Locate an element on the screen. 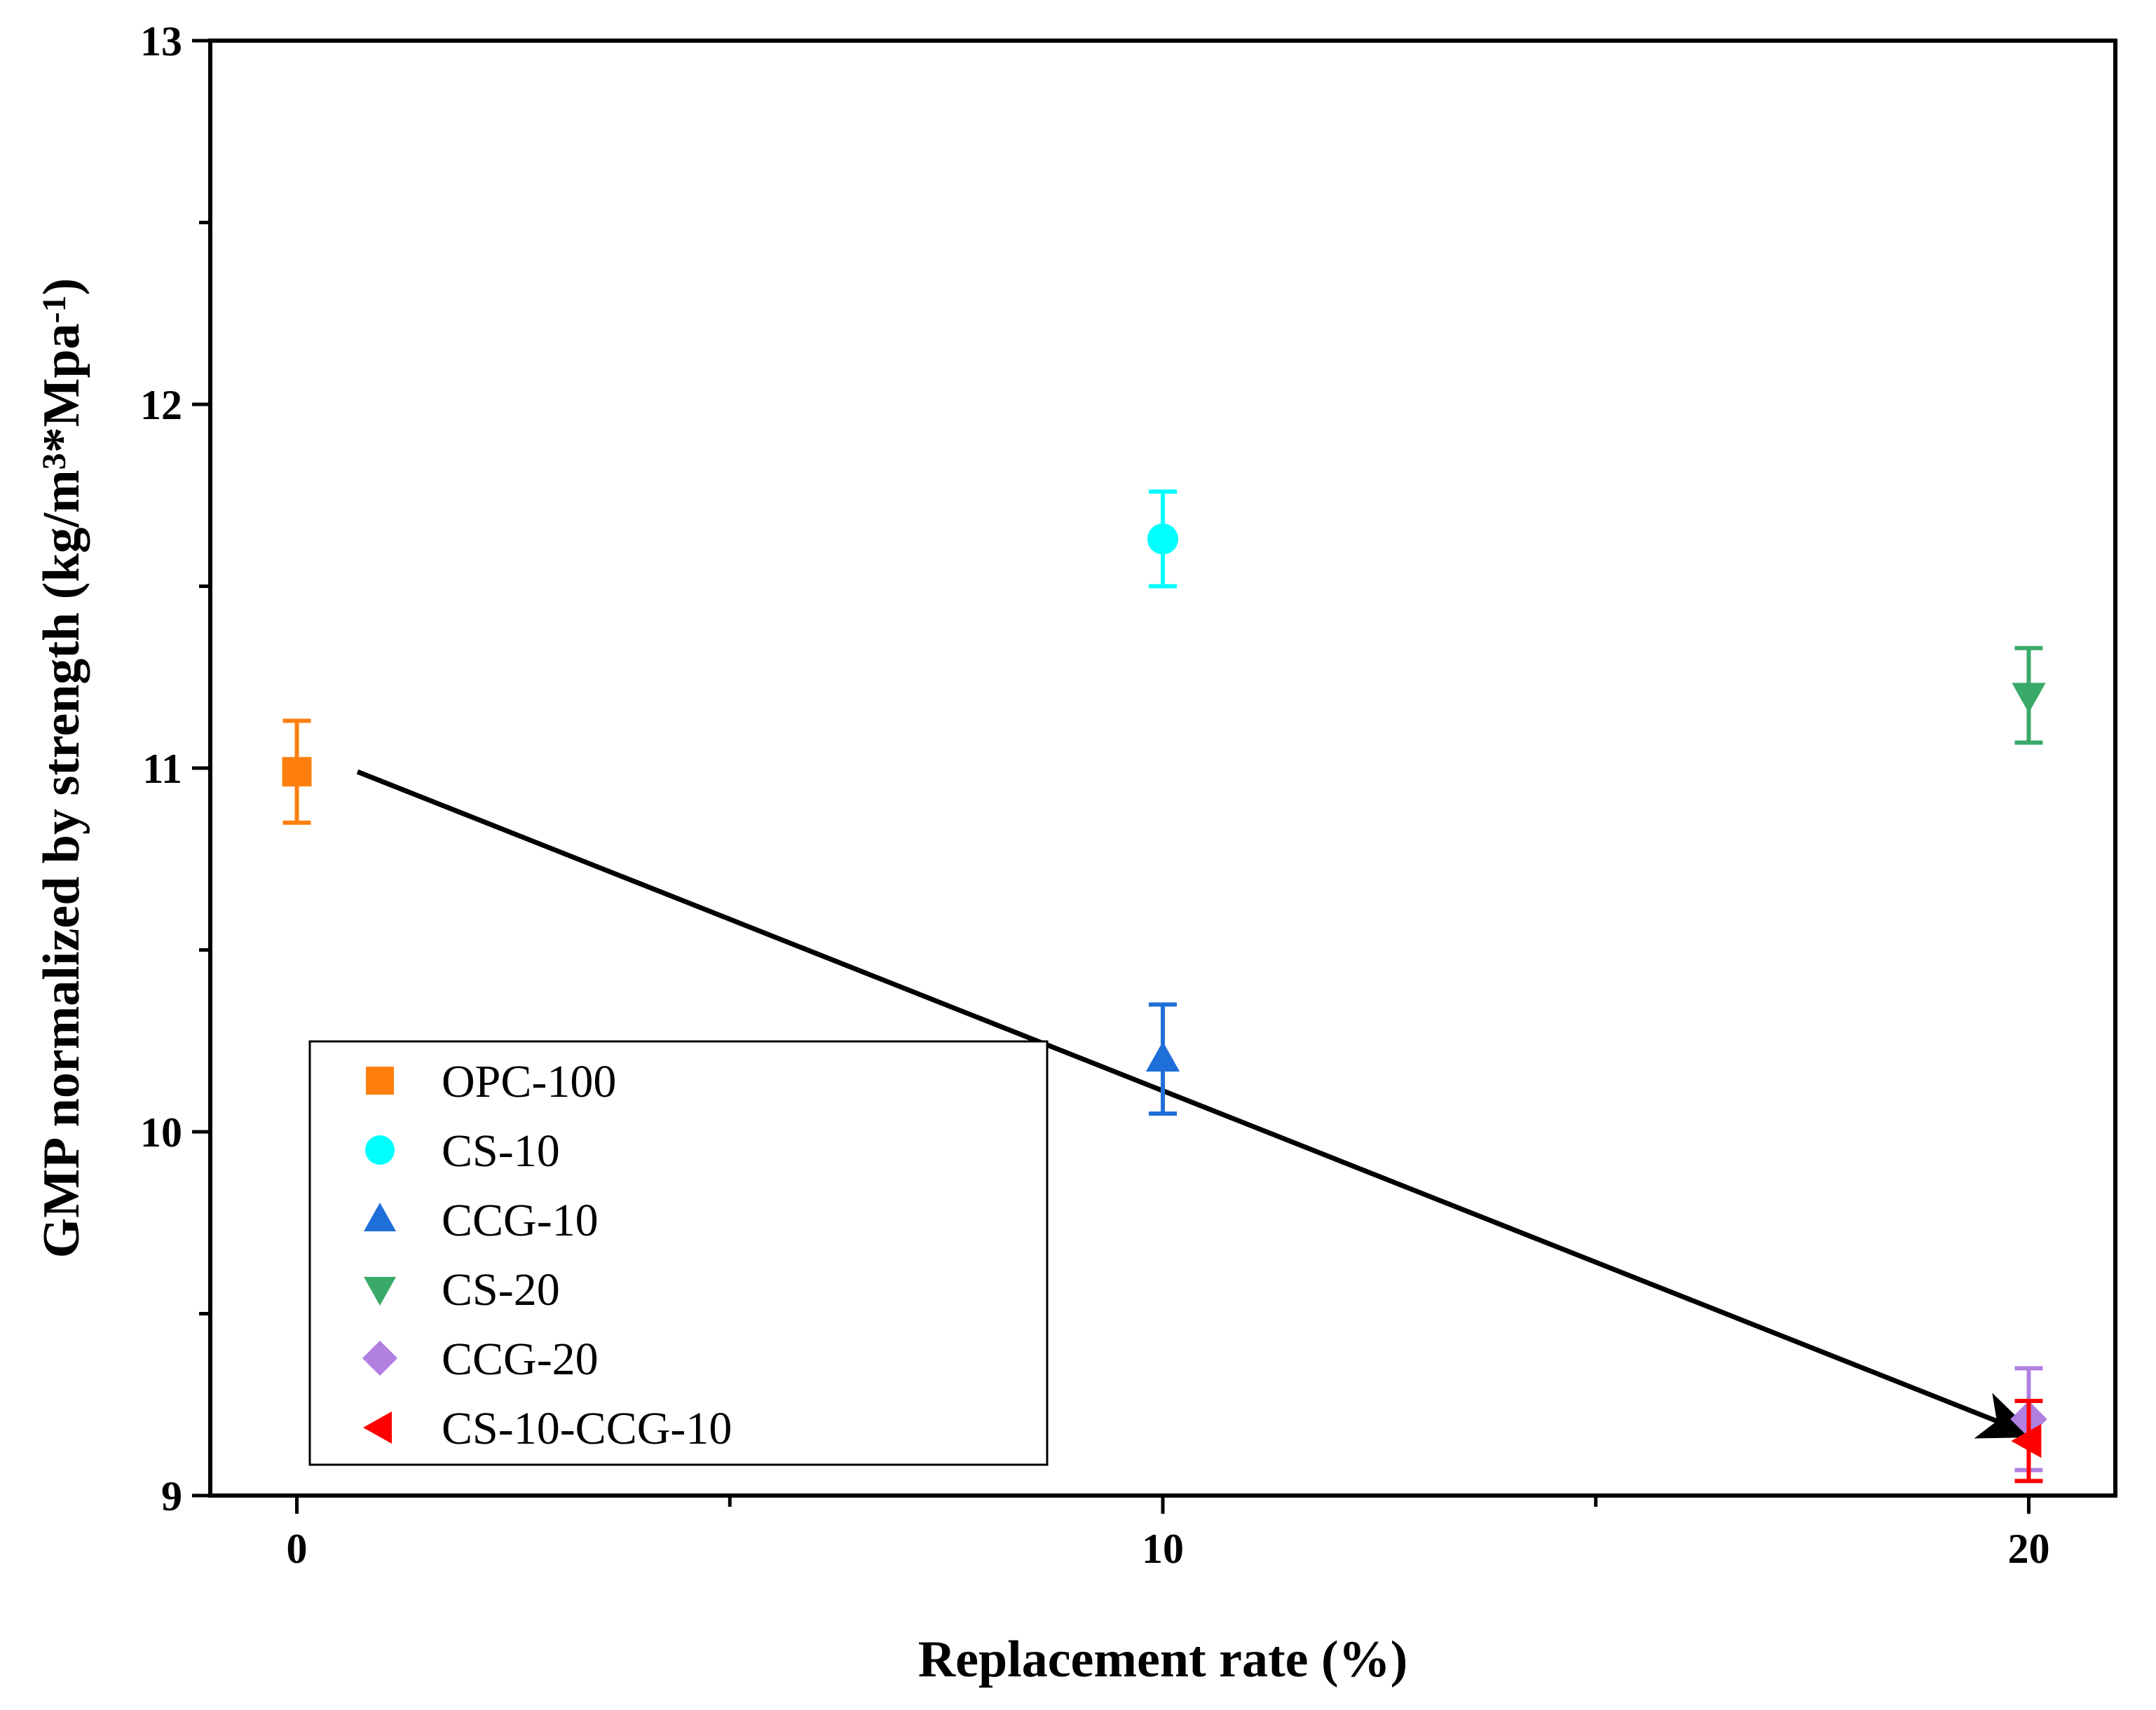  legend-item: CCG-20 is located at coordinates (481, 1359).